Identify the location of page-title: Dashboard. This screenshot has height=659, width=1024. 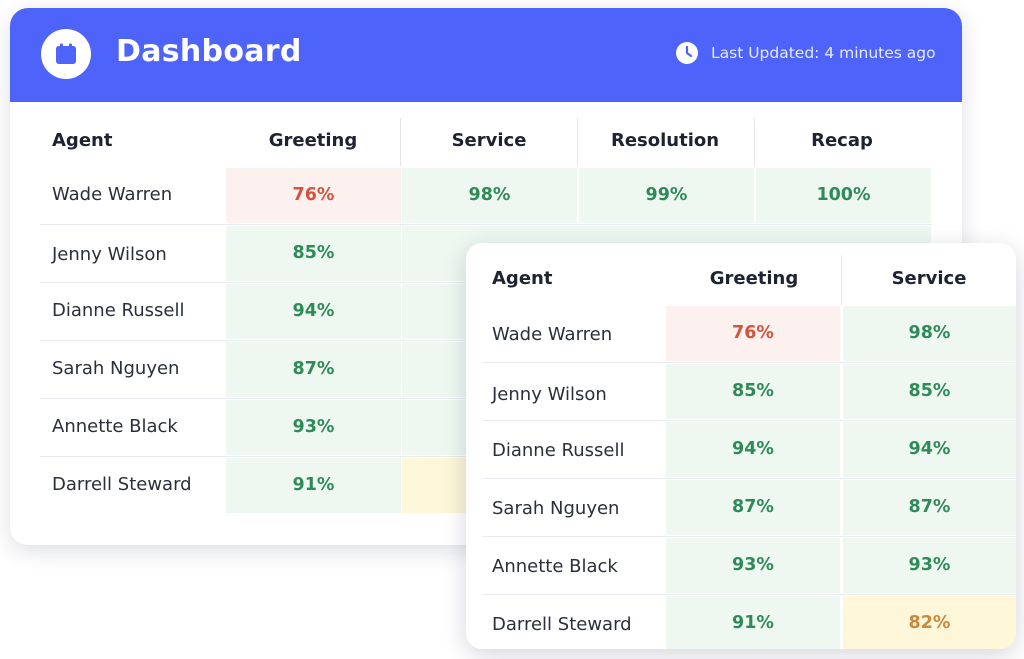
(209, 51).